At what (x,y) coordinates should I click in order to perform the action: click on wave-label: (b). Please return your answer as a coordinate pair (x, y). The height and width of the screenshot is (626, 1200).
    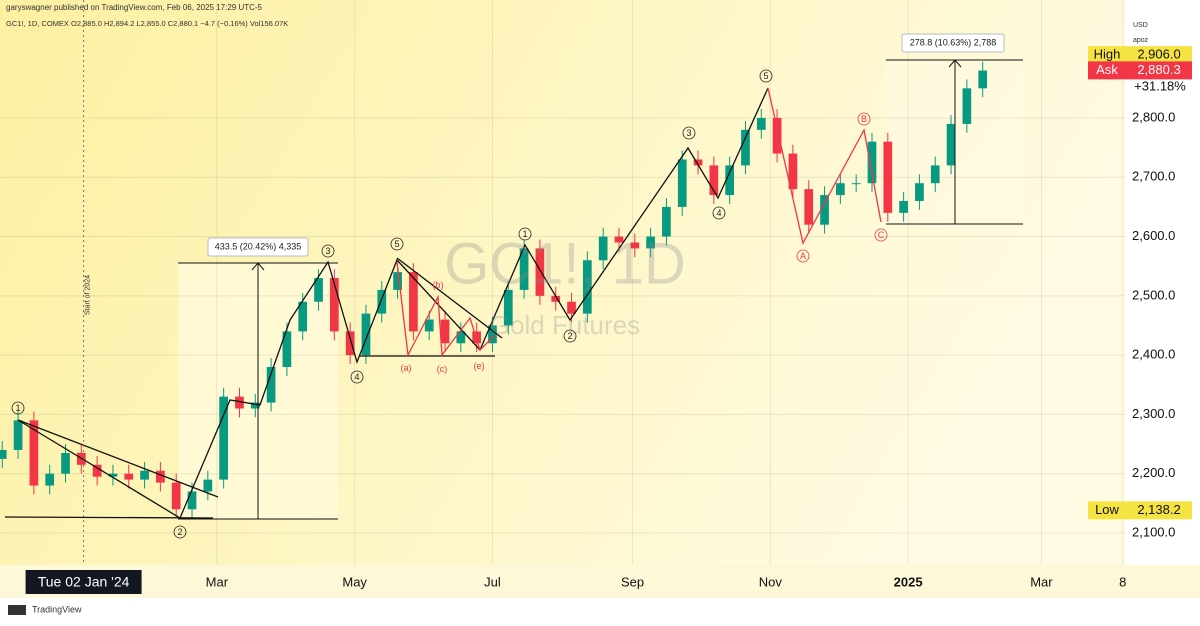
    Looking at the image, I should click on (438, 285).